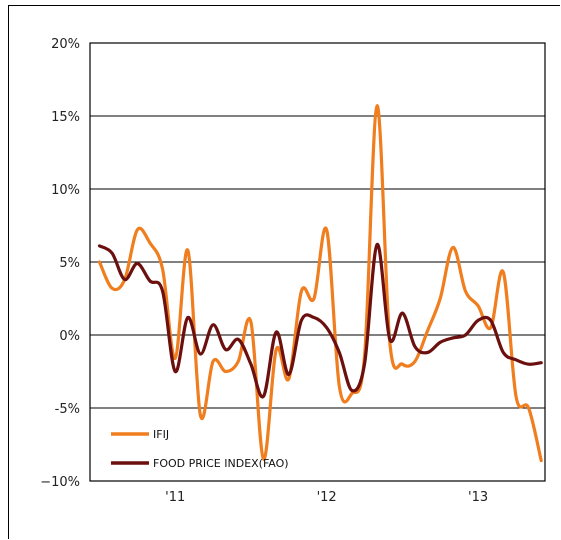 The image size is (561, 540). What do you see at coordinates (69, 263) in the screenshot?
I see `y-tick-label: 5%` at bounding box center [69, 263].